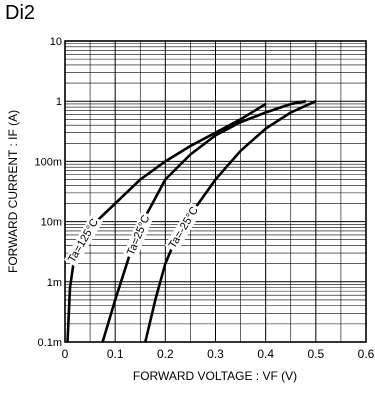  What do you see at coordinates (59, 102) in the screenshot?
I see `y-tick-label: 1` at bounding box center [59, 102].